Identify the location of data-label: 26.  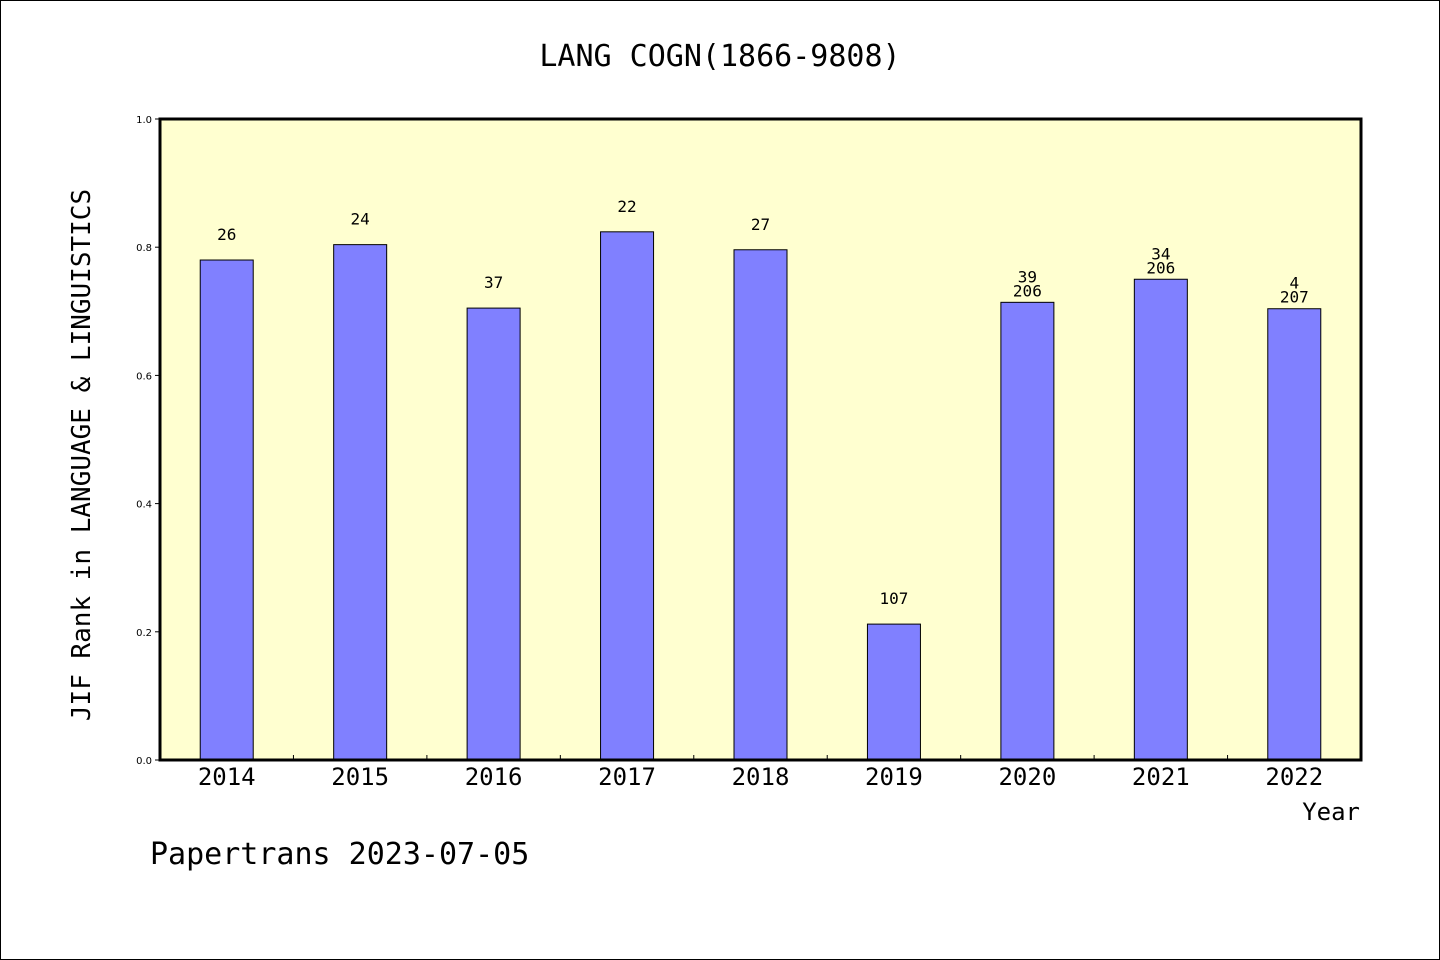
(226, 234).